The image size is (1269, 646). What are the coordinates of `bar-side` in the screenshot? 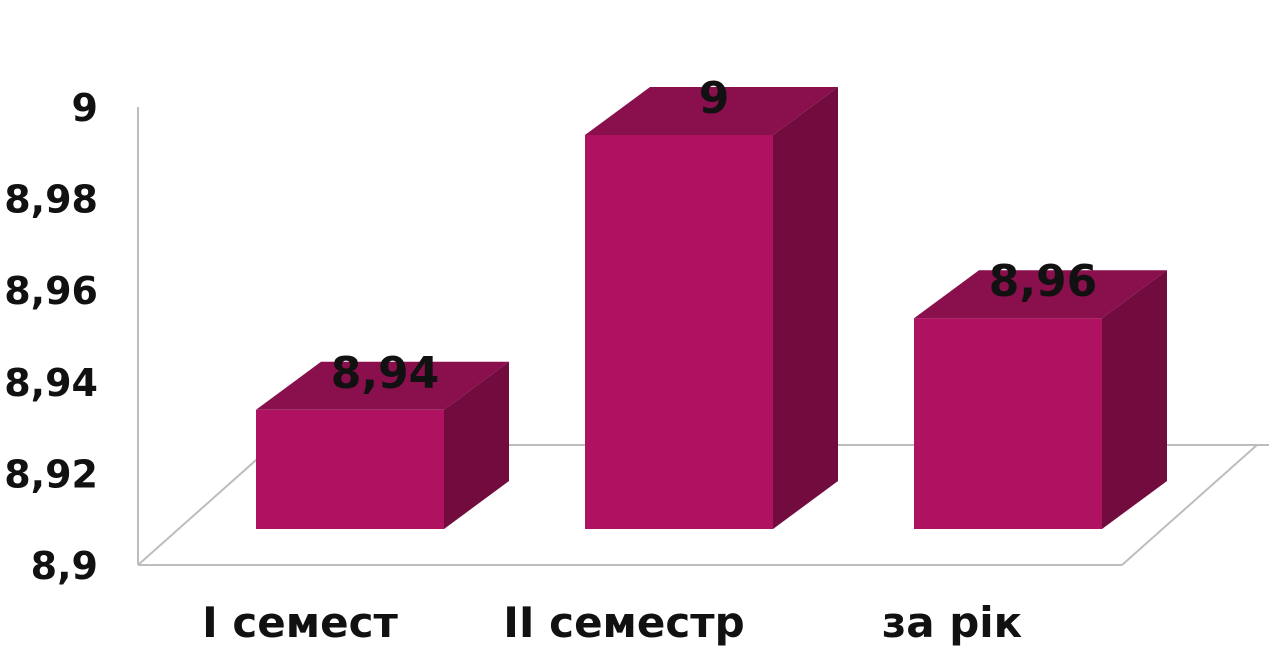 It's located at (805, 308).